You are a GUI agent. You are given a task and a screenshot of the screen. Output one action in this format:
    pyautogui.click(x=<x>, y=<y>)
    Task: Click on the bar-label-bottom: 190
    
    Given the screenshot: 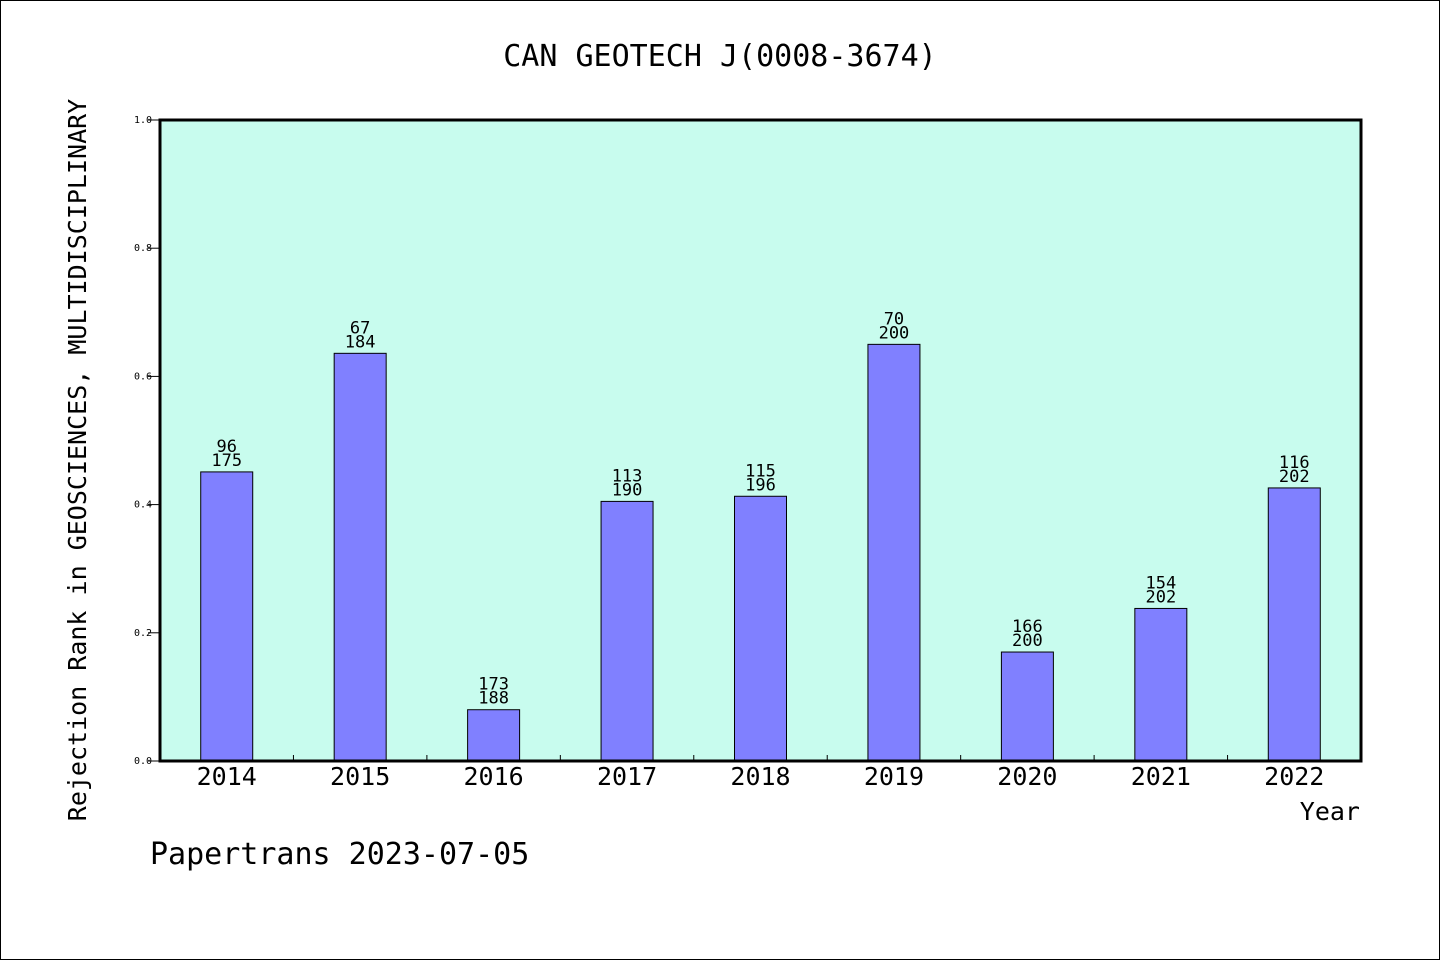 What is the action you would take?
    pyautogui.click(x=627, y=490)
    